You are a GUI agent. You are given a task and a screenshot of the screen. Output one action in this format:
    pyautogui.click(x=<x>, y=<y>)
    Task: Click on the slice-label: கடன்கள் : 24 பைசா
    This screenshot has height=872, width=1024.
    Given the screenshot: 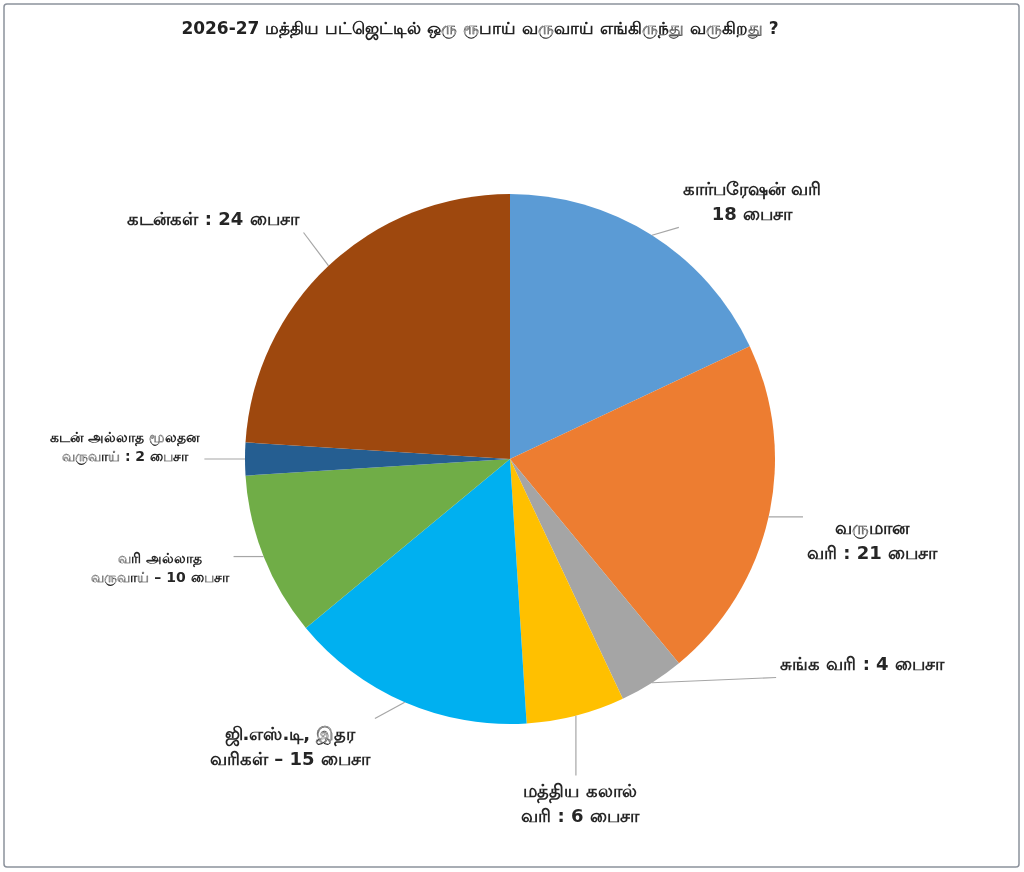 What is the action you would take?
    pyautogui.click(x=213, y=218)
    